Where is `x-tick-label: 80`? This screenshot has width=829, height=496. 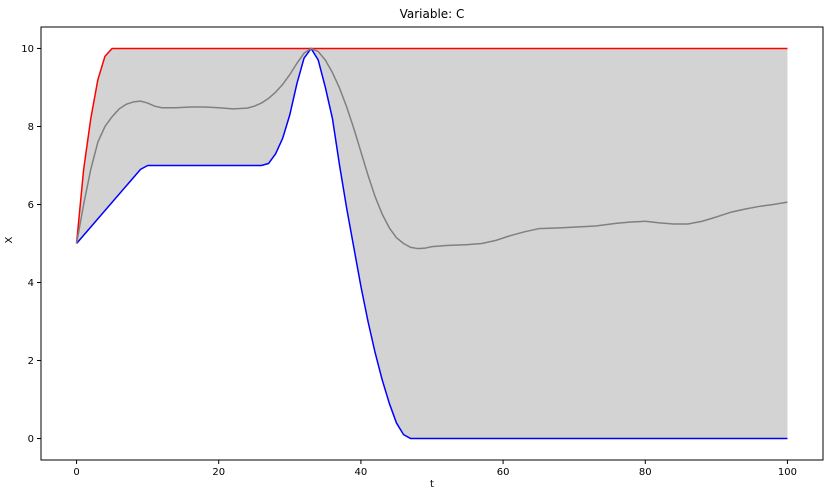
x-tick-label: 80 is located at coordinates (645, 472).